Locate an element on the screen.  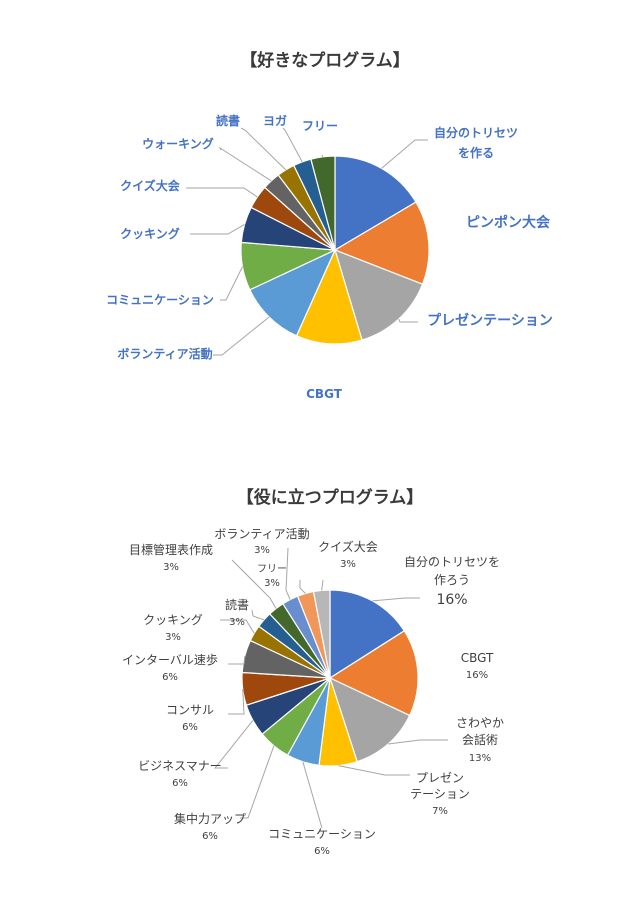
chart2-label-0-line-1: 作ろう is located at coordinates (452, 580).